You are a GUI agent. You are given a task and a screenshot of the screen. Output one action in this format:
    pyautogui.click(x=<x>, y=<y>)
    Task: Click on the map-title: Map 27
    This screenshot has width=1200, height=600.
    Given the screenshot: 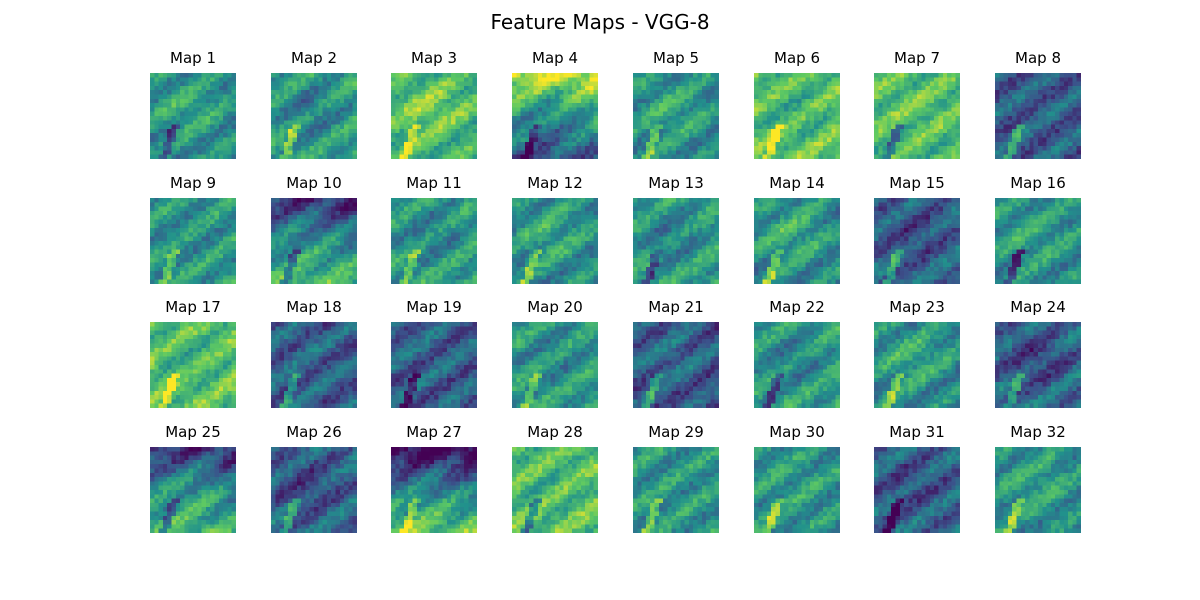 What is the action you would take?
    pyautogui.click(x=434, y=432)
    